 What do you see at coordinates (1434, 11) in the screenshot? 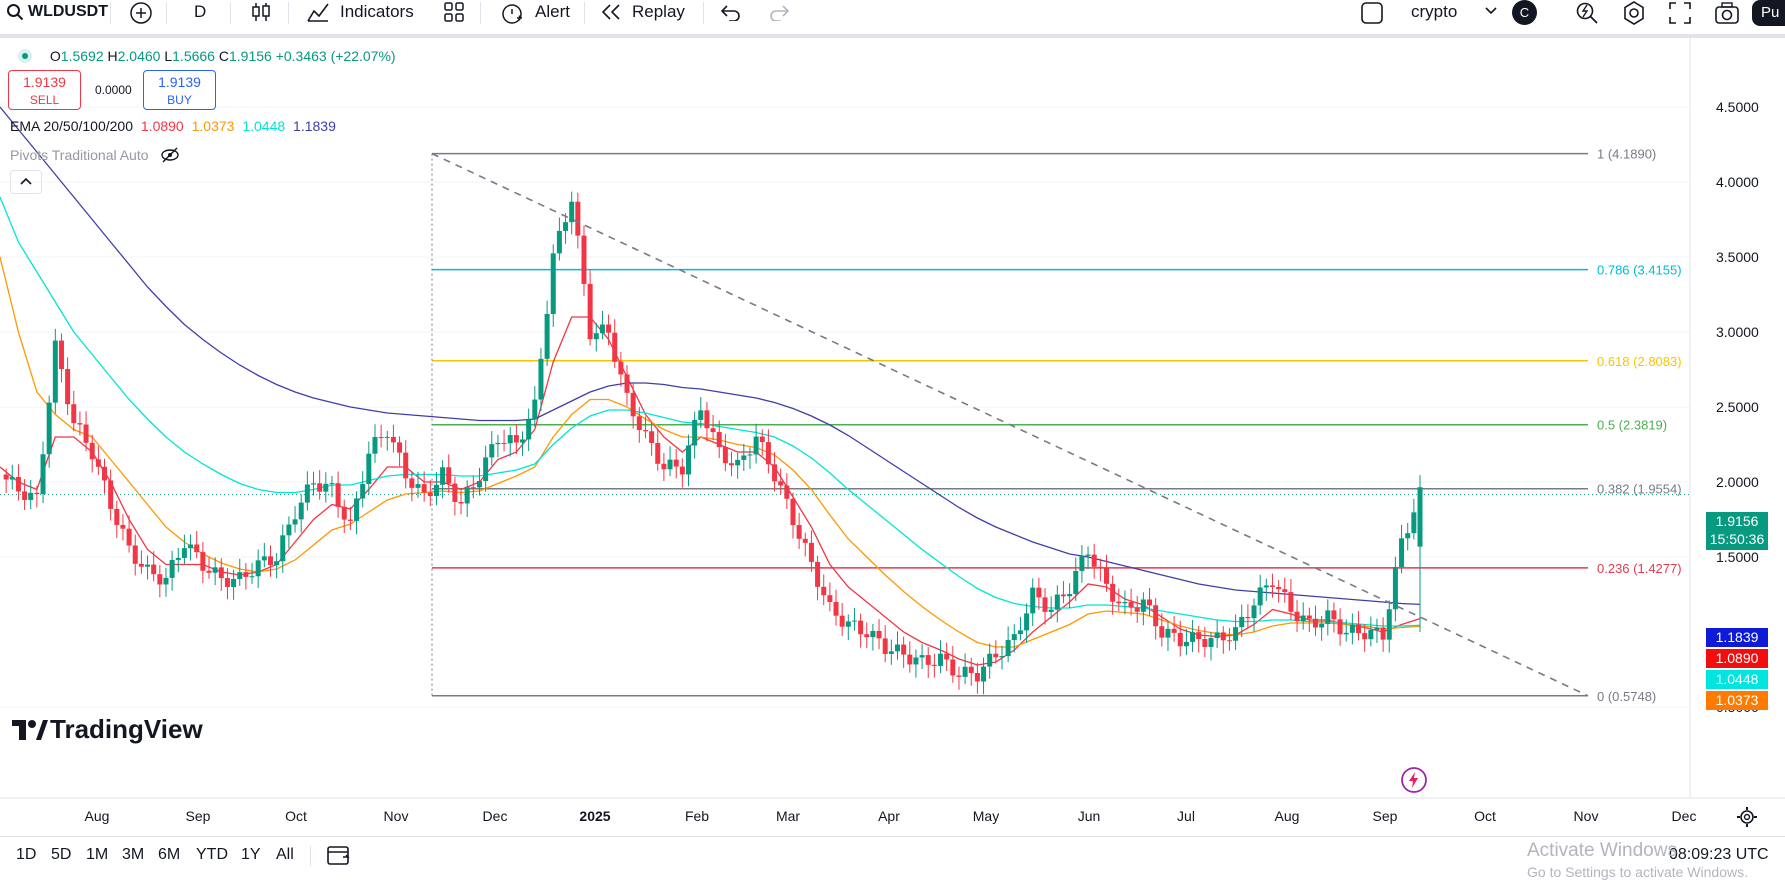
I see `layout-name: crypto` at bounding box center [1434, 11].